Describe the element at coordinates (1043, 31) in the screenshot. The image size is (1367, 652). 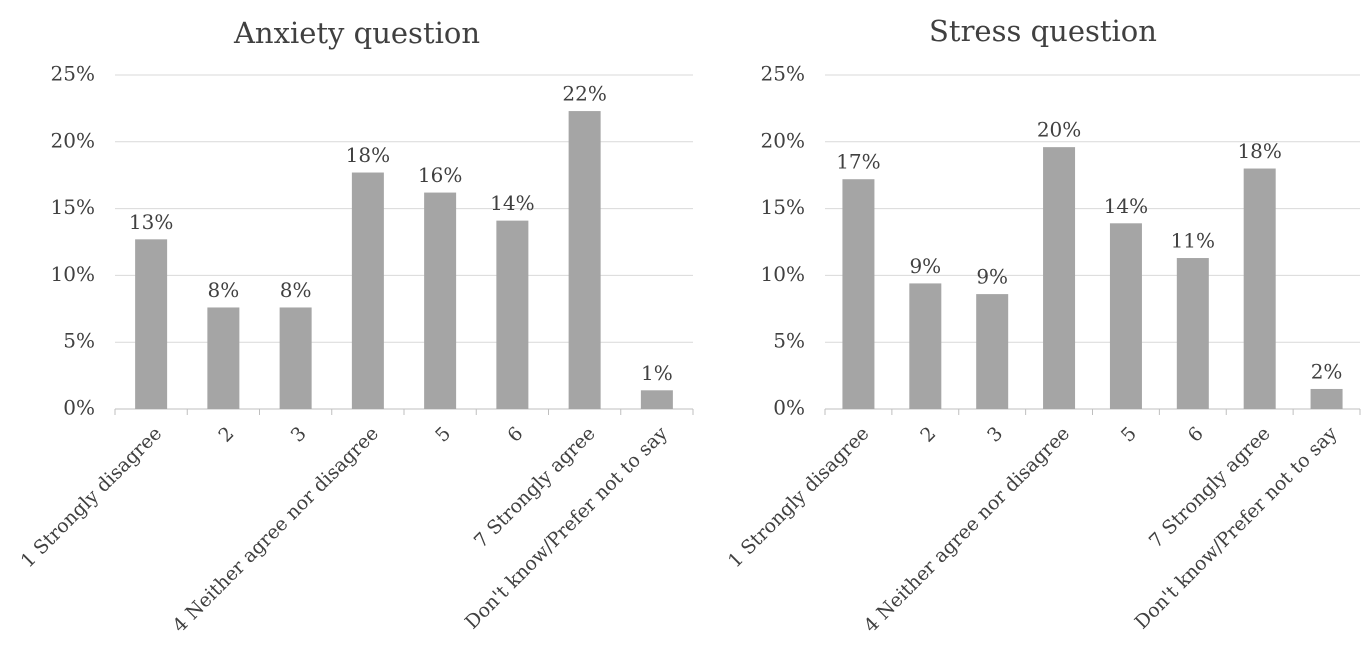
I see `stress-chart-title: Stress question` at that location.